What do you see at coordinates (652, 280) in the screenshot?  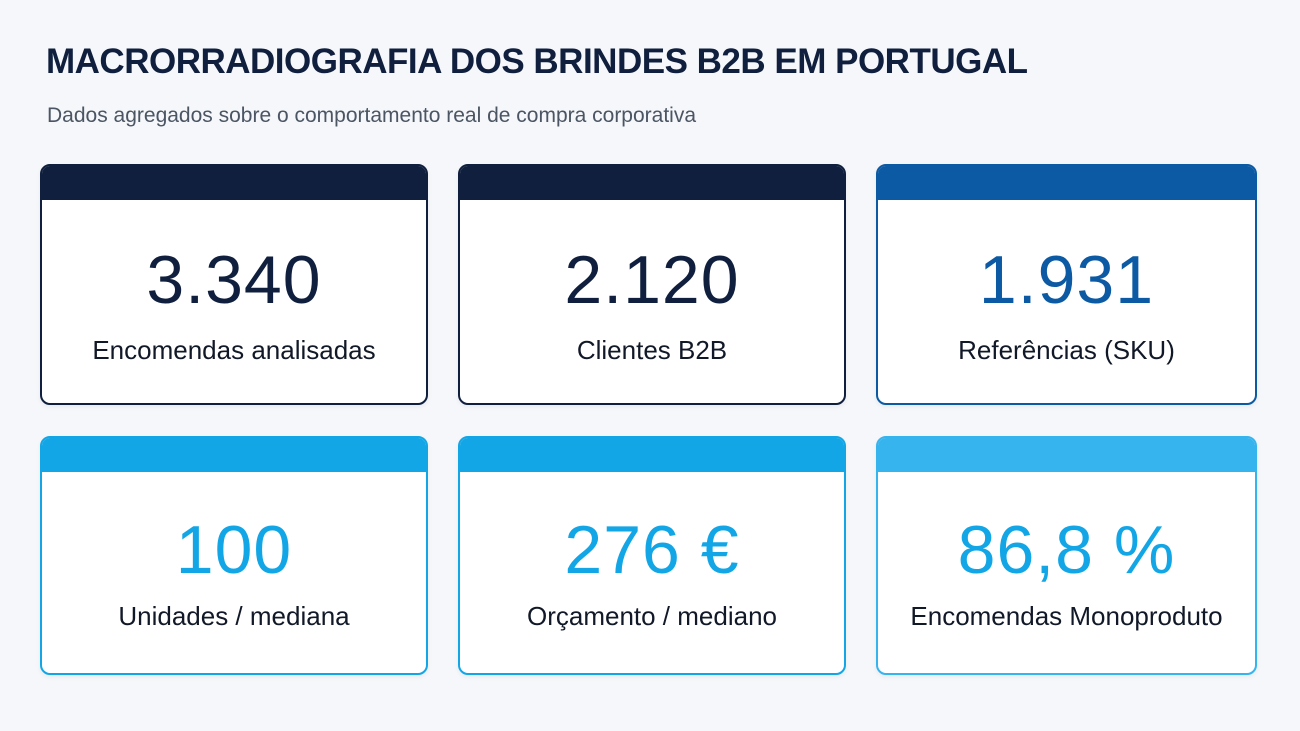 I see `kpi-value: 2.120` at bounding box center [652, 280].